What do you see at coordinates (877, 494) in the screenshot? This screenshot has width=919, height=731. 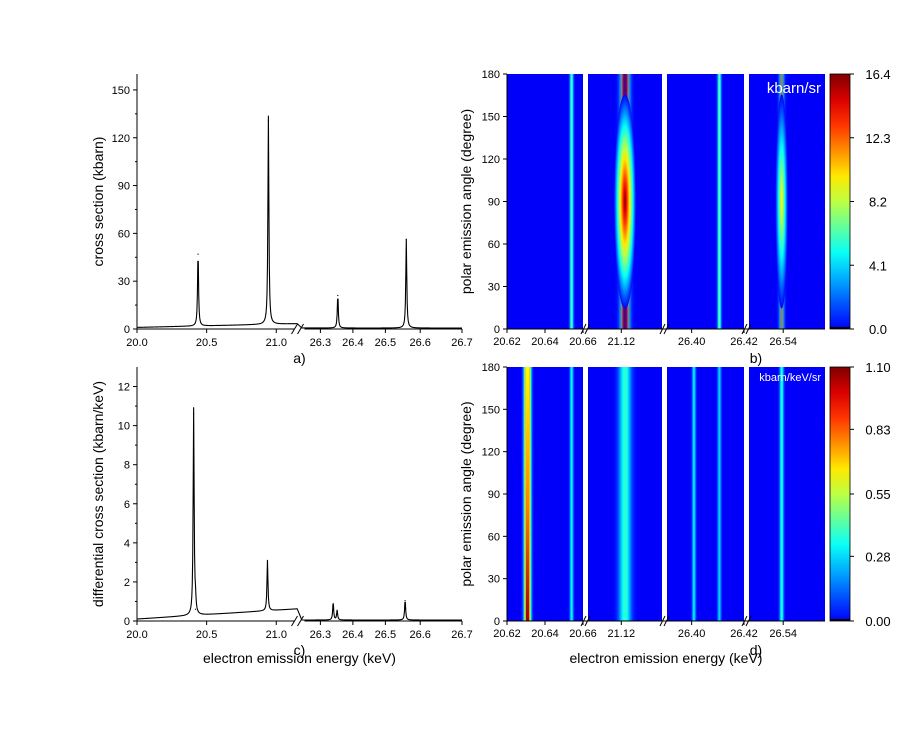 I see `colorbar-tick-label: 0.55` at bounding box center [877, 494].